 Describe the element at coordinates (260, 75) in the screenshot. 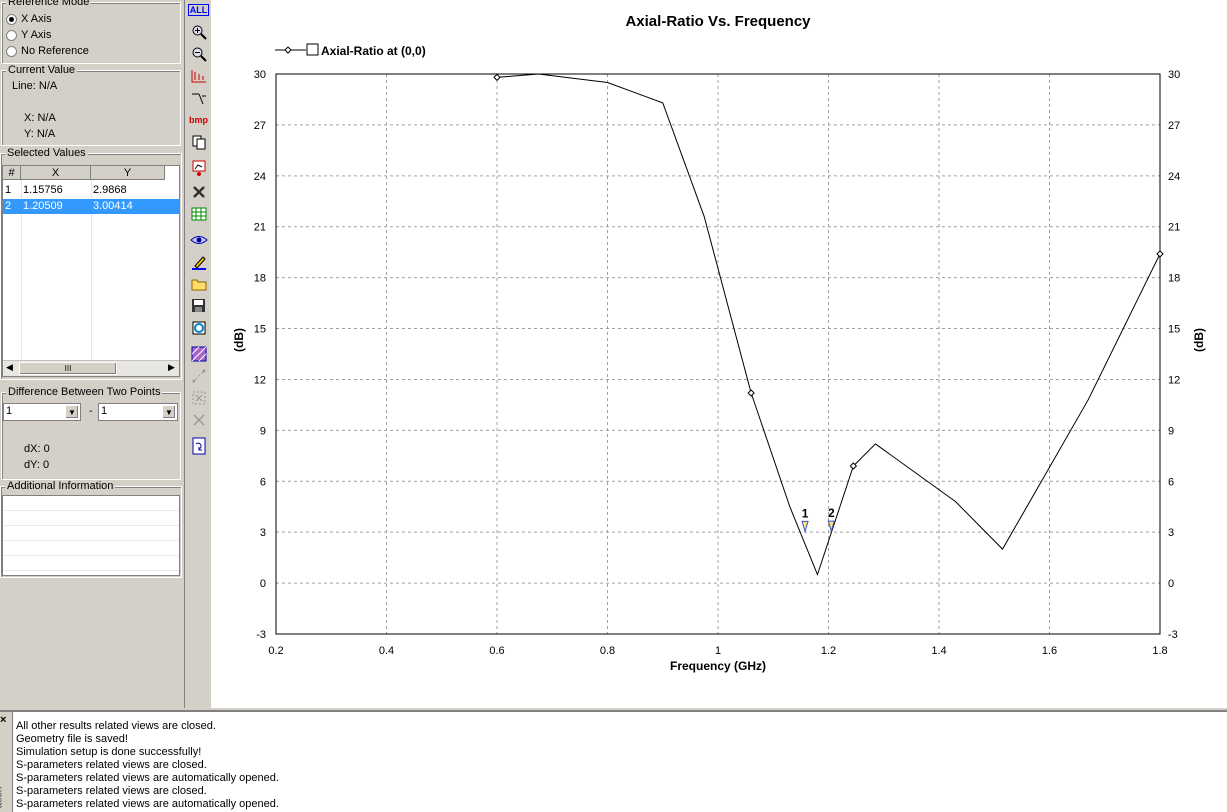

I see `y-tick-label: 30` at that location.